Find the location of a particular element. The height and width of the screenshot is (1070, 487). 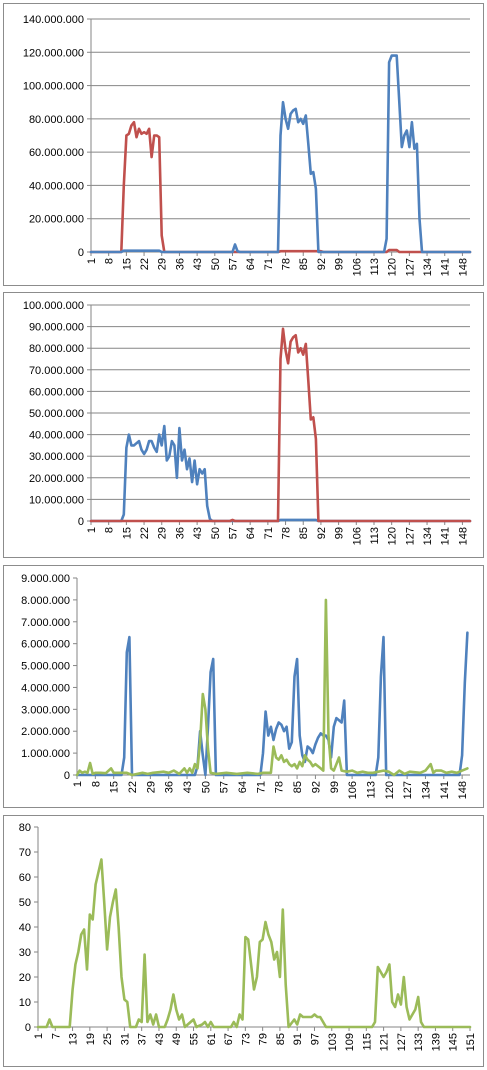

x-tick-label: 25 is located at coordinates (108, 1039).